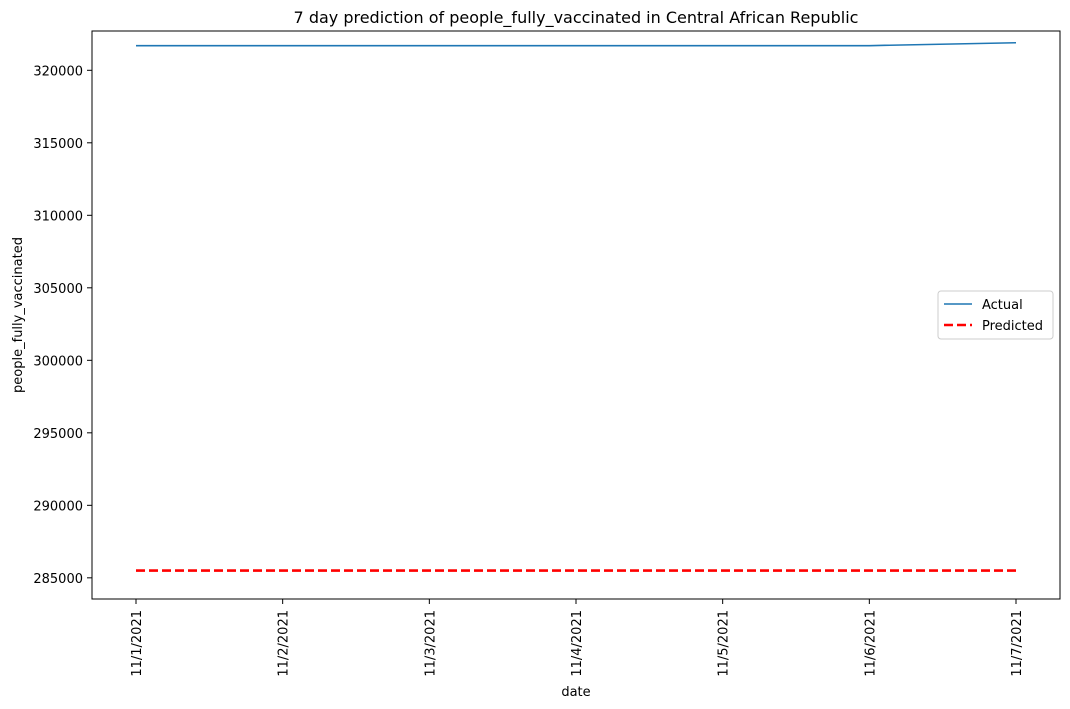 This screenshot has height=709, width=1070. What do you see at coordinates (58, 579) in the screenshot?
I see `y-tick-label: 285000` at bounding box center [58, 579].